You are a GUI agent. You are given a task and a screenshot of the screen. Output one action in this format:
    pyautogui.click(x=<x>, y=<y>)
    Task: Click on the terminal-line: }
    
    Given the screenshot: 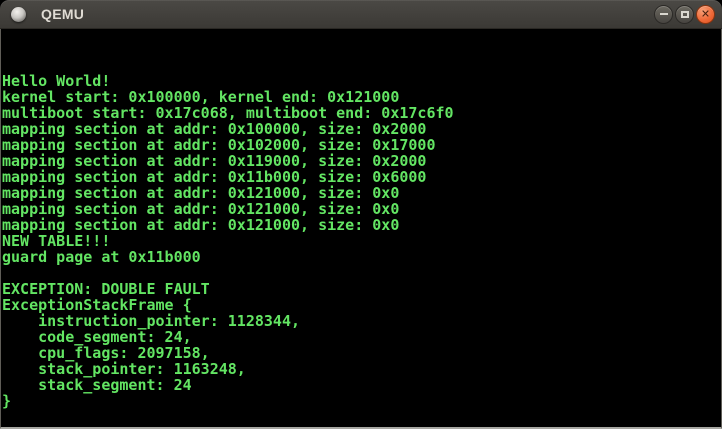 What is the action you would take?
    pyautogui.click(x=7, y=401)
    